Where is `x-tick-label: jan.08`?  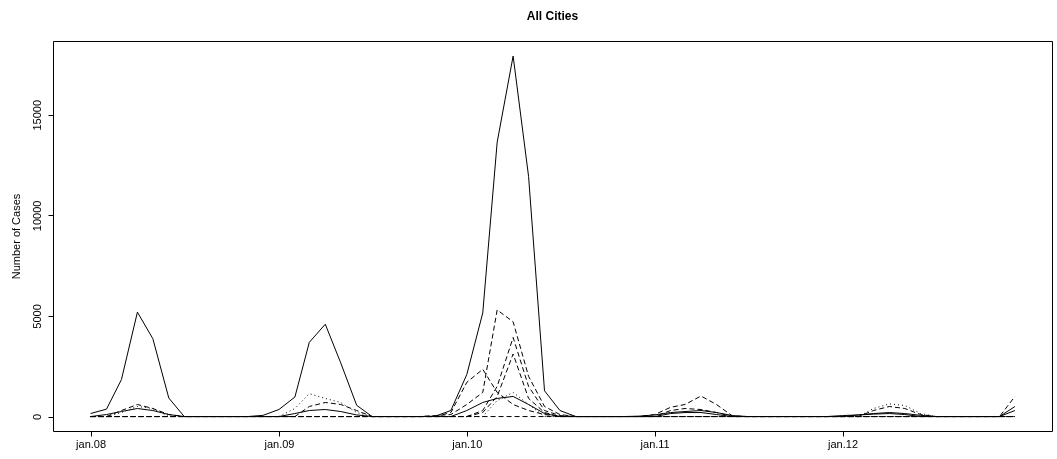 x-tick-label: jan.08 is located at coordinates (91, 443).